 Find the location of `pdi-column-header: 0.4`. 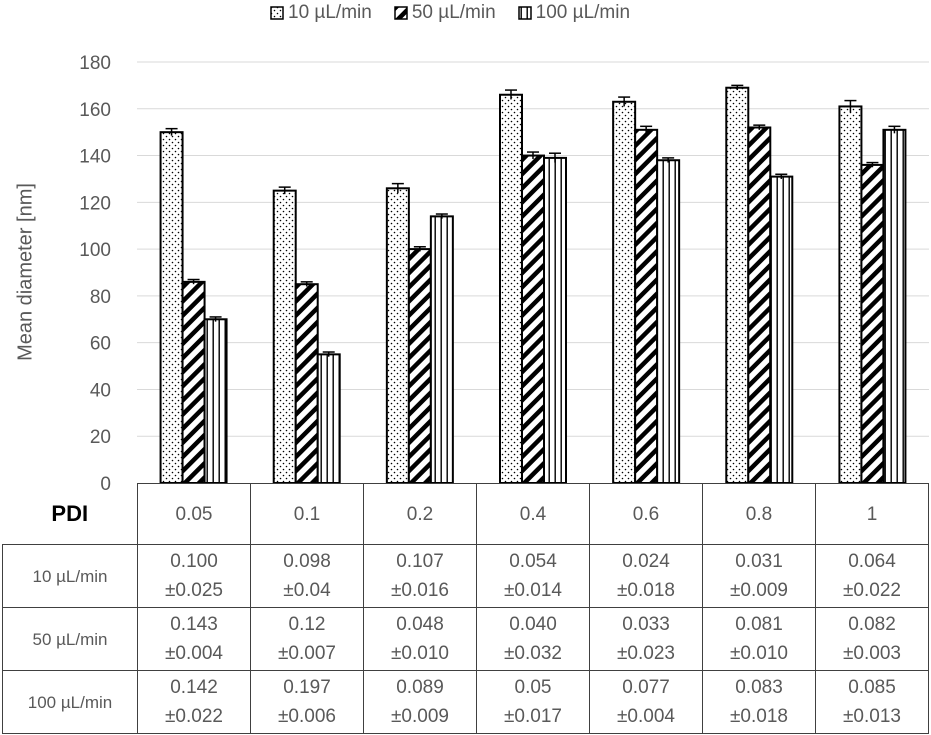

pdi-column-header: 0.4 is located at coordinates (533, 514).